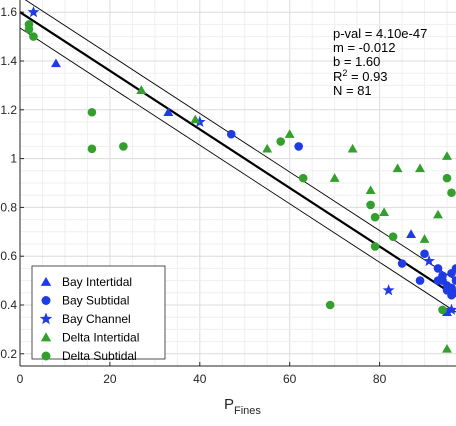 The image size is (456, 426). I want to click on legend-box, so click(98, 312).